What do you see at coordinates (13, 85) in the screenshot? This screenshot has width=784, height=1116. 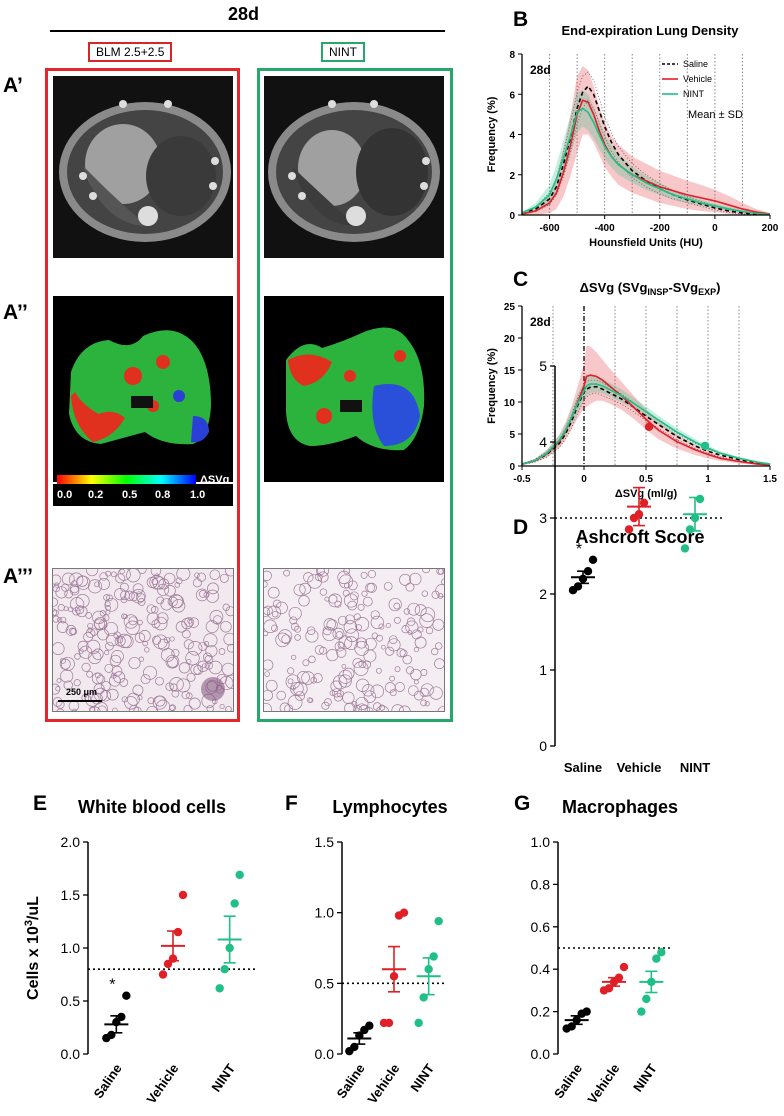 I see `panel-letter-a1: A’` at bounding box center [13, 85].